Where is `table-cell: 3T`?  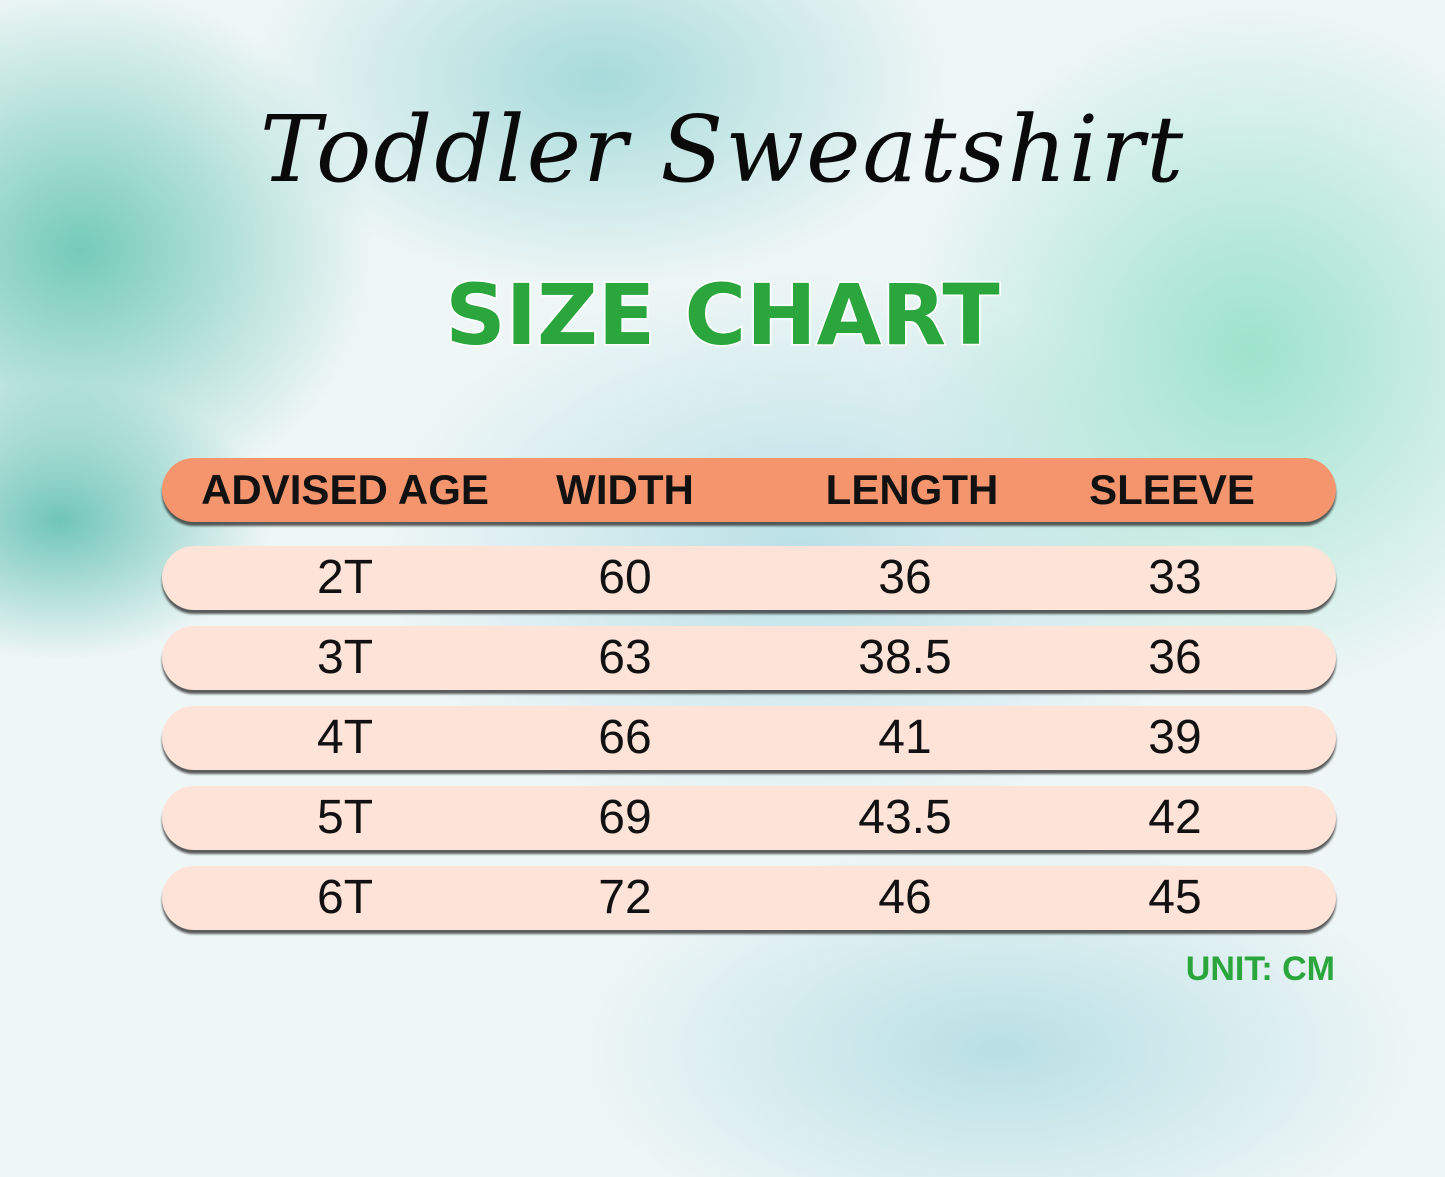
table-cell: 3T is located at coordinates (345, 657).